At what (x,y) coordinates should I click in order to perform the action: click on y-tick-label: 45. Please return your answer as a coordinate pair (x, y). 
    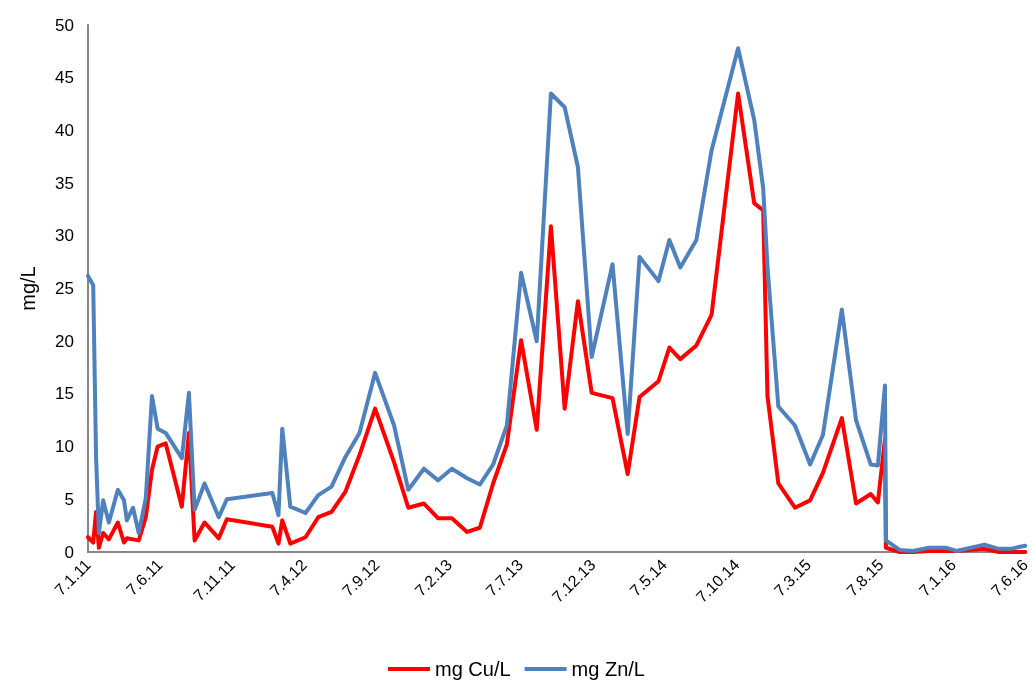
    Looking at the image, I should click on (64, 78).